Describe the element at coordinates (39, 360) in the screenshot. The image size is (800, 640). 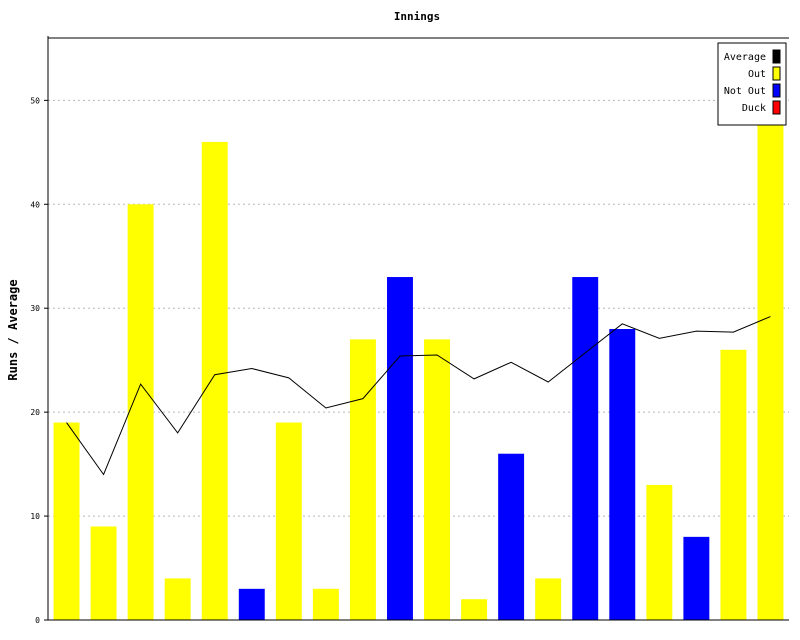
I see `y-ticks: 0 10 20 30 40 50` at that location.